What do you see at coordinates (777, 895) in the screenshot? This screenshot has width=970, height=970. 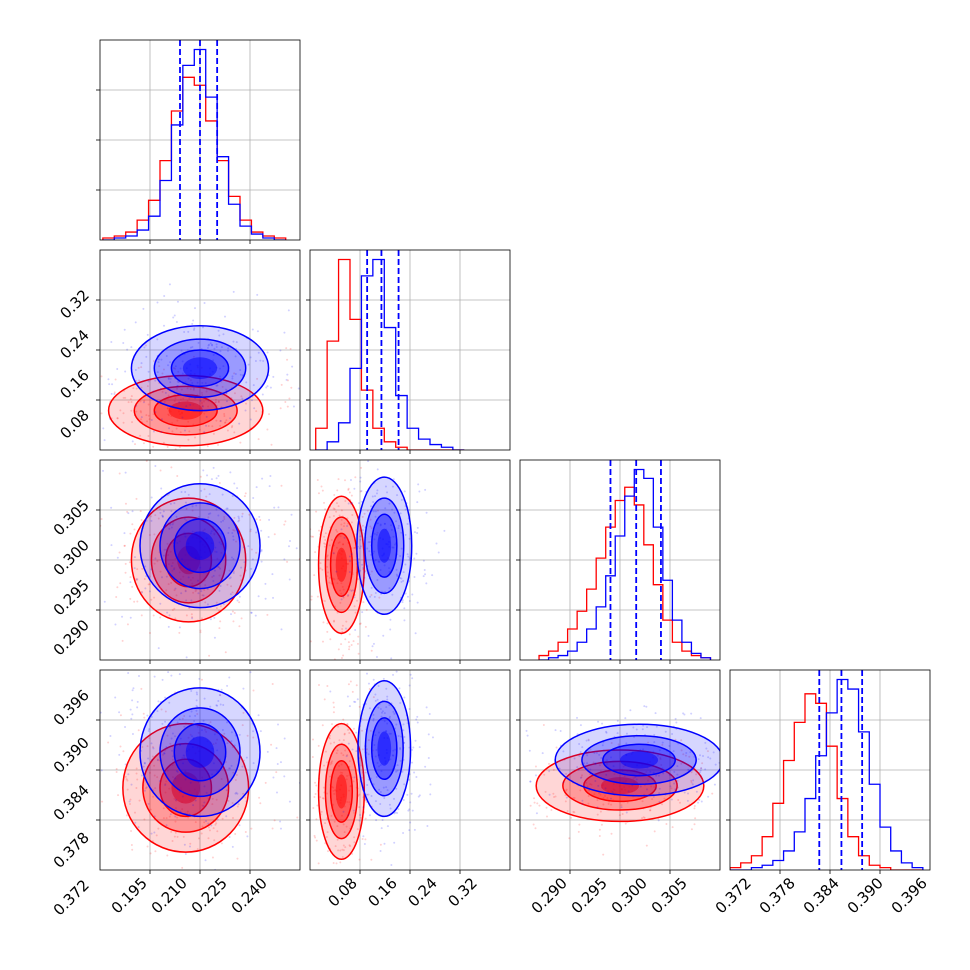 I see `x-tick-label: 0.378` at bounding box center [777, 895].